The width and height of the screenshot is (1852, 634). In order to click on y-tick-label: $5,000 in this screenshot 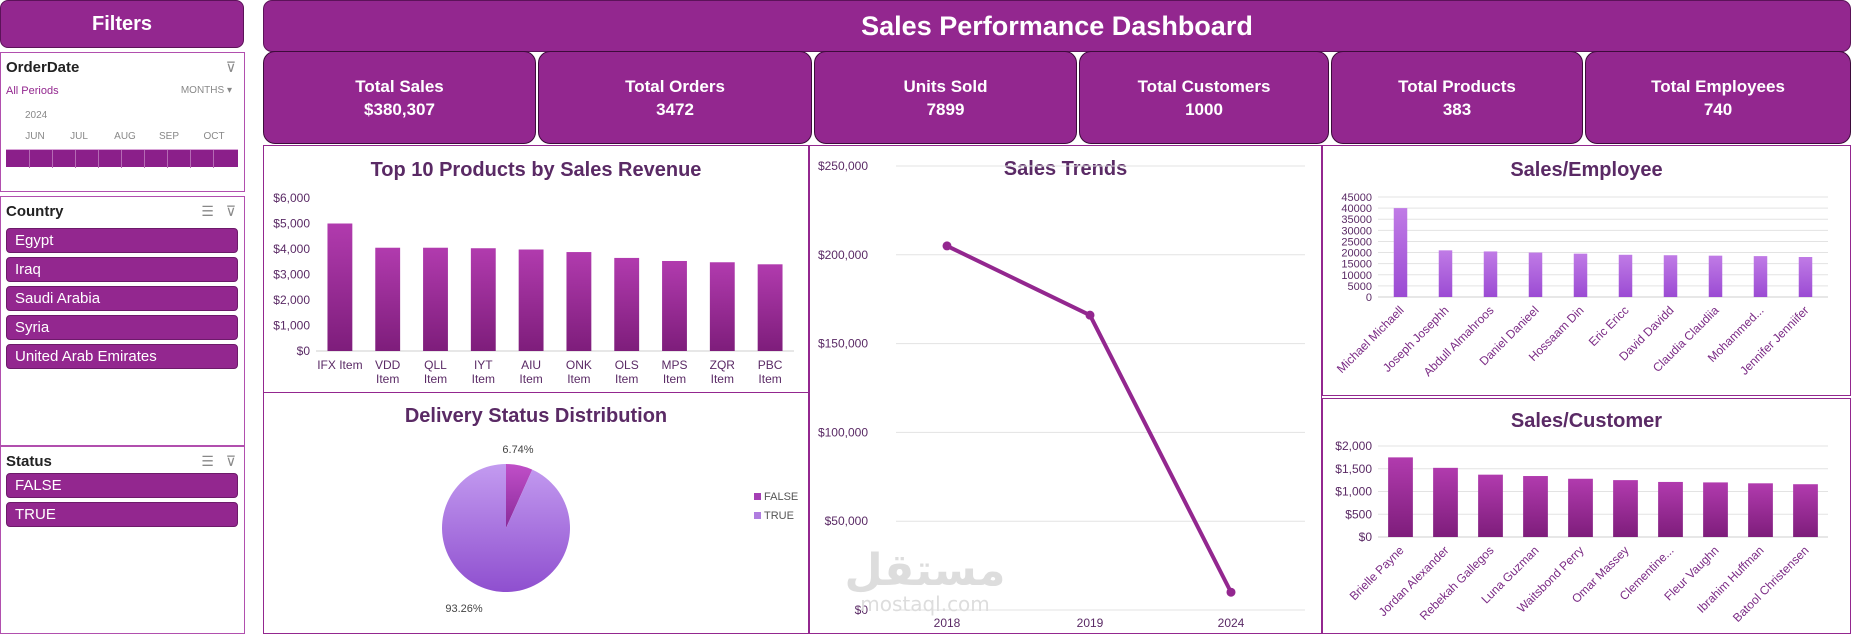, I will do `click(291, 224)`.